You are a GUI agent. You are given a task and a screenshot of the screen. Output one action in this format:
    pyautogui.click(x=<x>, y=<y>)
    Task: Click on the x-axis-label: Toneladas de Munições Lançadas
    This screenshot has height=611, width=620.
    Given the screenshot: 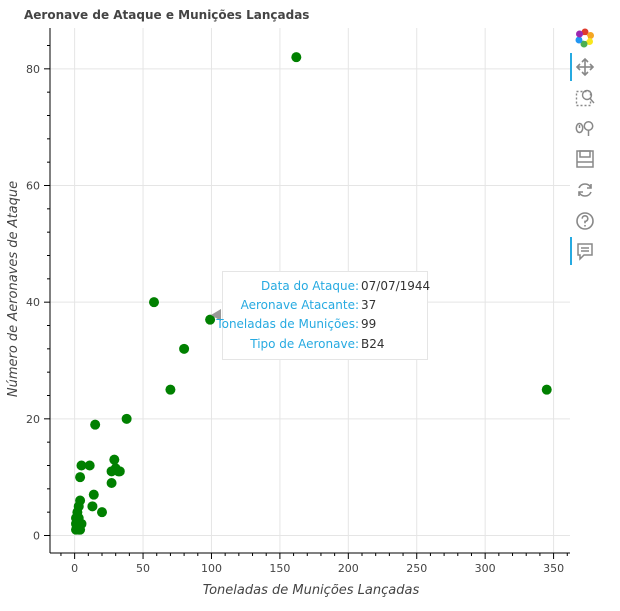 What is the action you would take?
    pyautogui.click(x=311, y=590)
    